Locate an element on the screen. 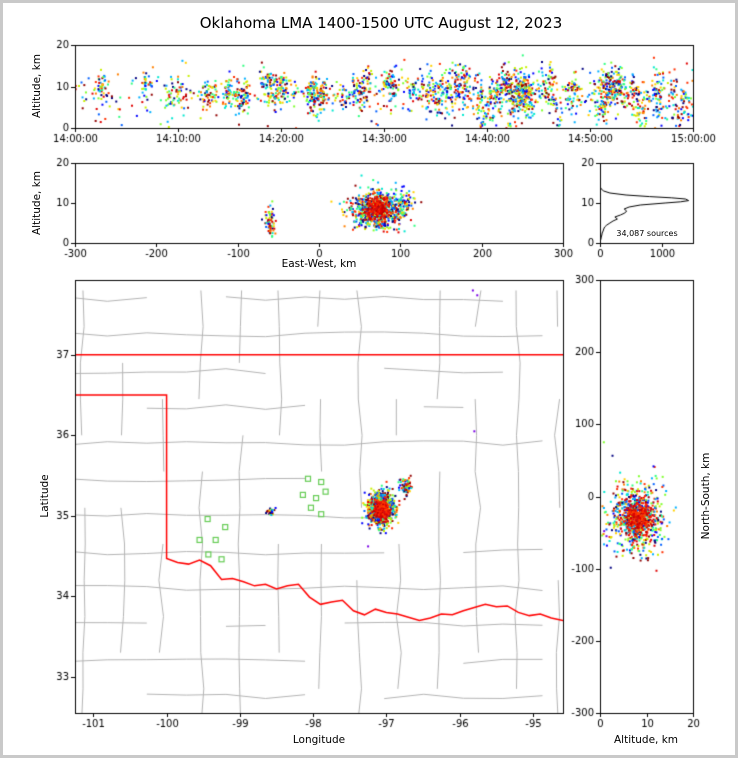 The image size is (738, 758). north-south-xlabel: Altitude, km is located at coordinates (646, 740).